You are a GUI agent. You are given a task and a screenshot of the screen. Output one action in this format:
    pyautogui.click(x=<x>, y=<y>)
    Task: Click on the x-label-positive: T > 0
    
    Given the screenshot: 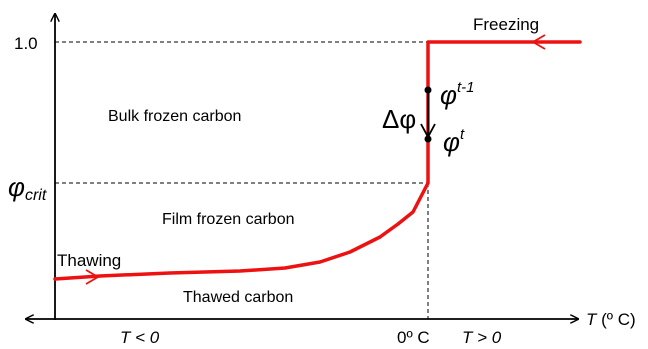 What is the action you would take?
    pyautogui.click(x=482, y=337)
    